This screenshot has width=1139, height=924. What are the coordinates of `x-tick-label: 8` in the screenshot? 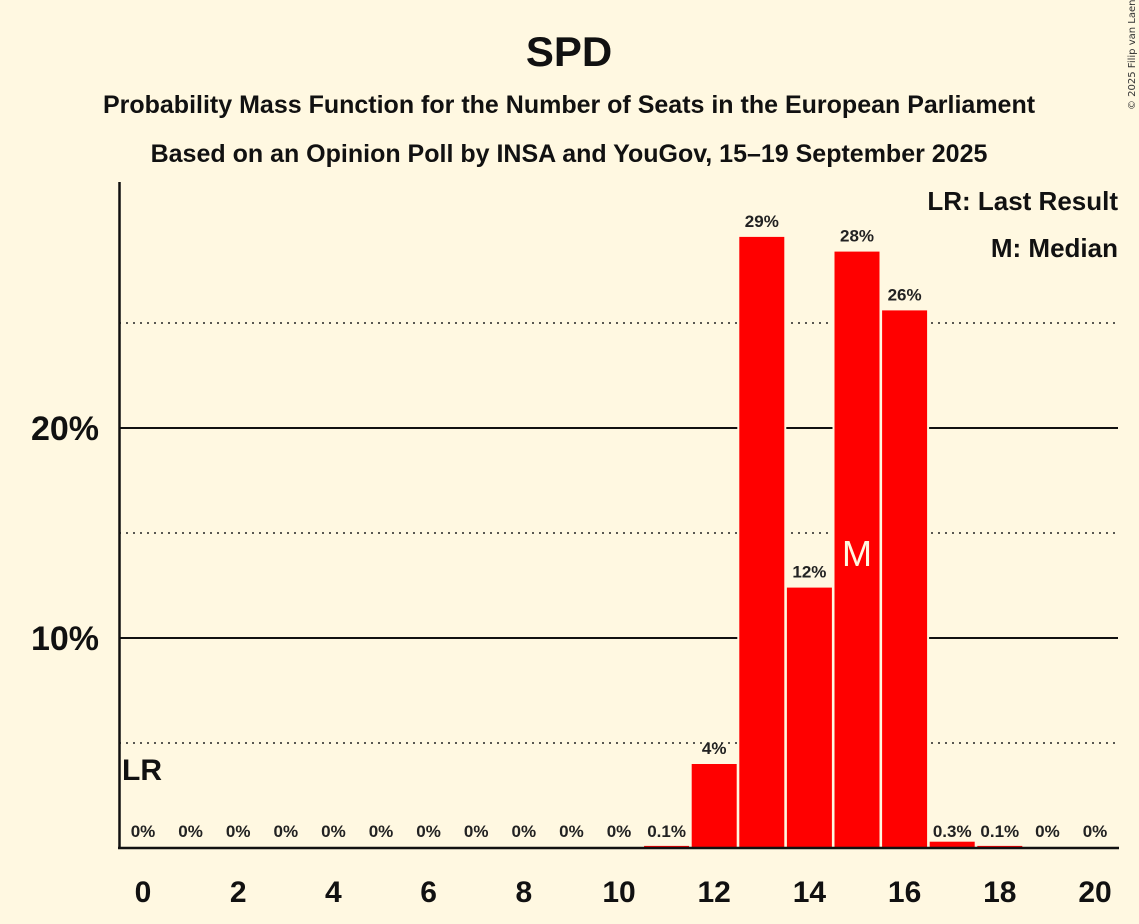 It's located at (523, 892).